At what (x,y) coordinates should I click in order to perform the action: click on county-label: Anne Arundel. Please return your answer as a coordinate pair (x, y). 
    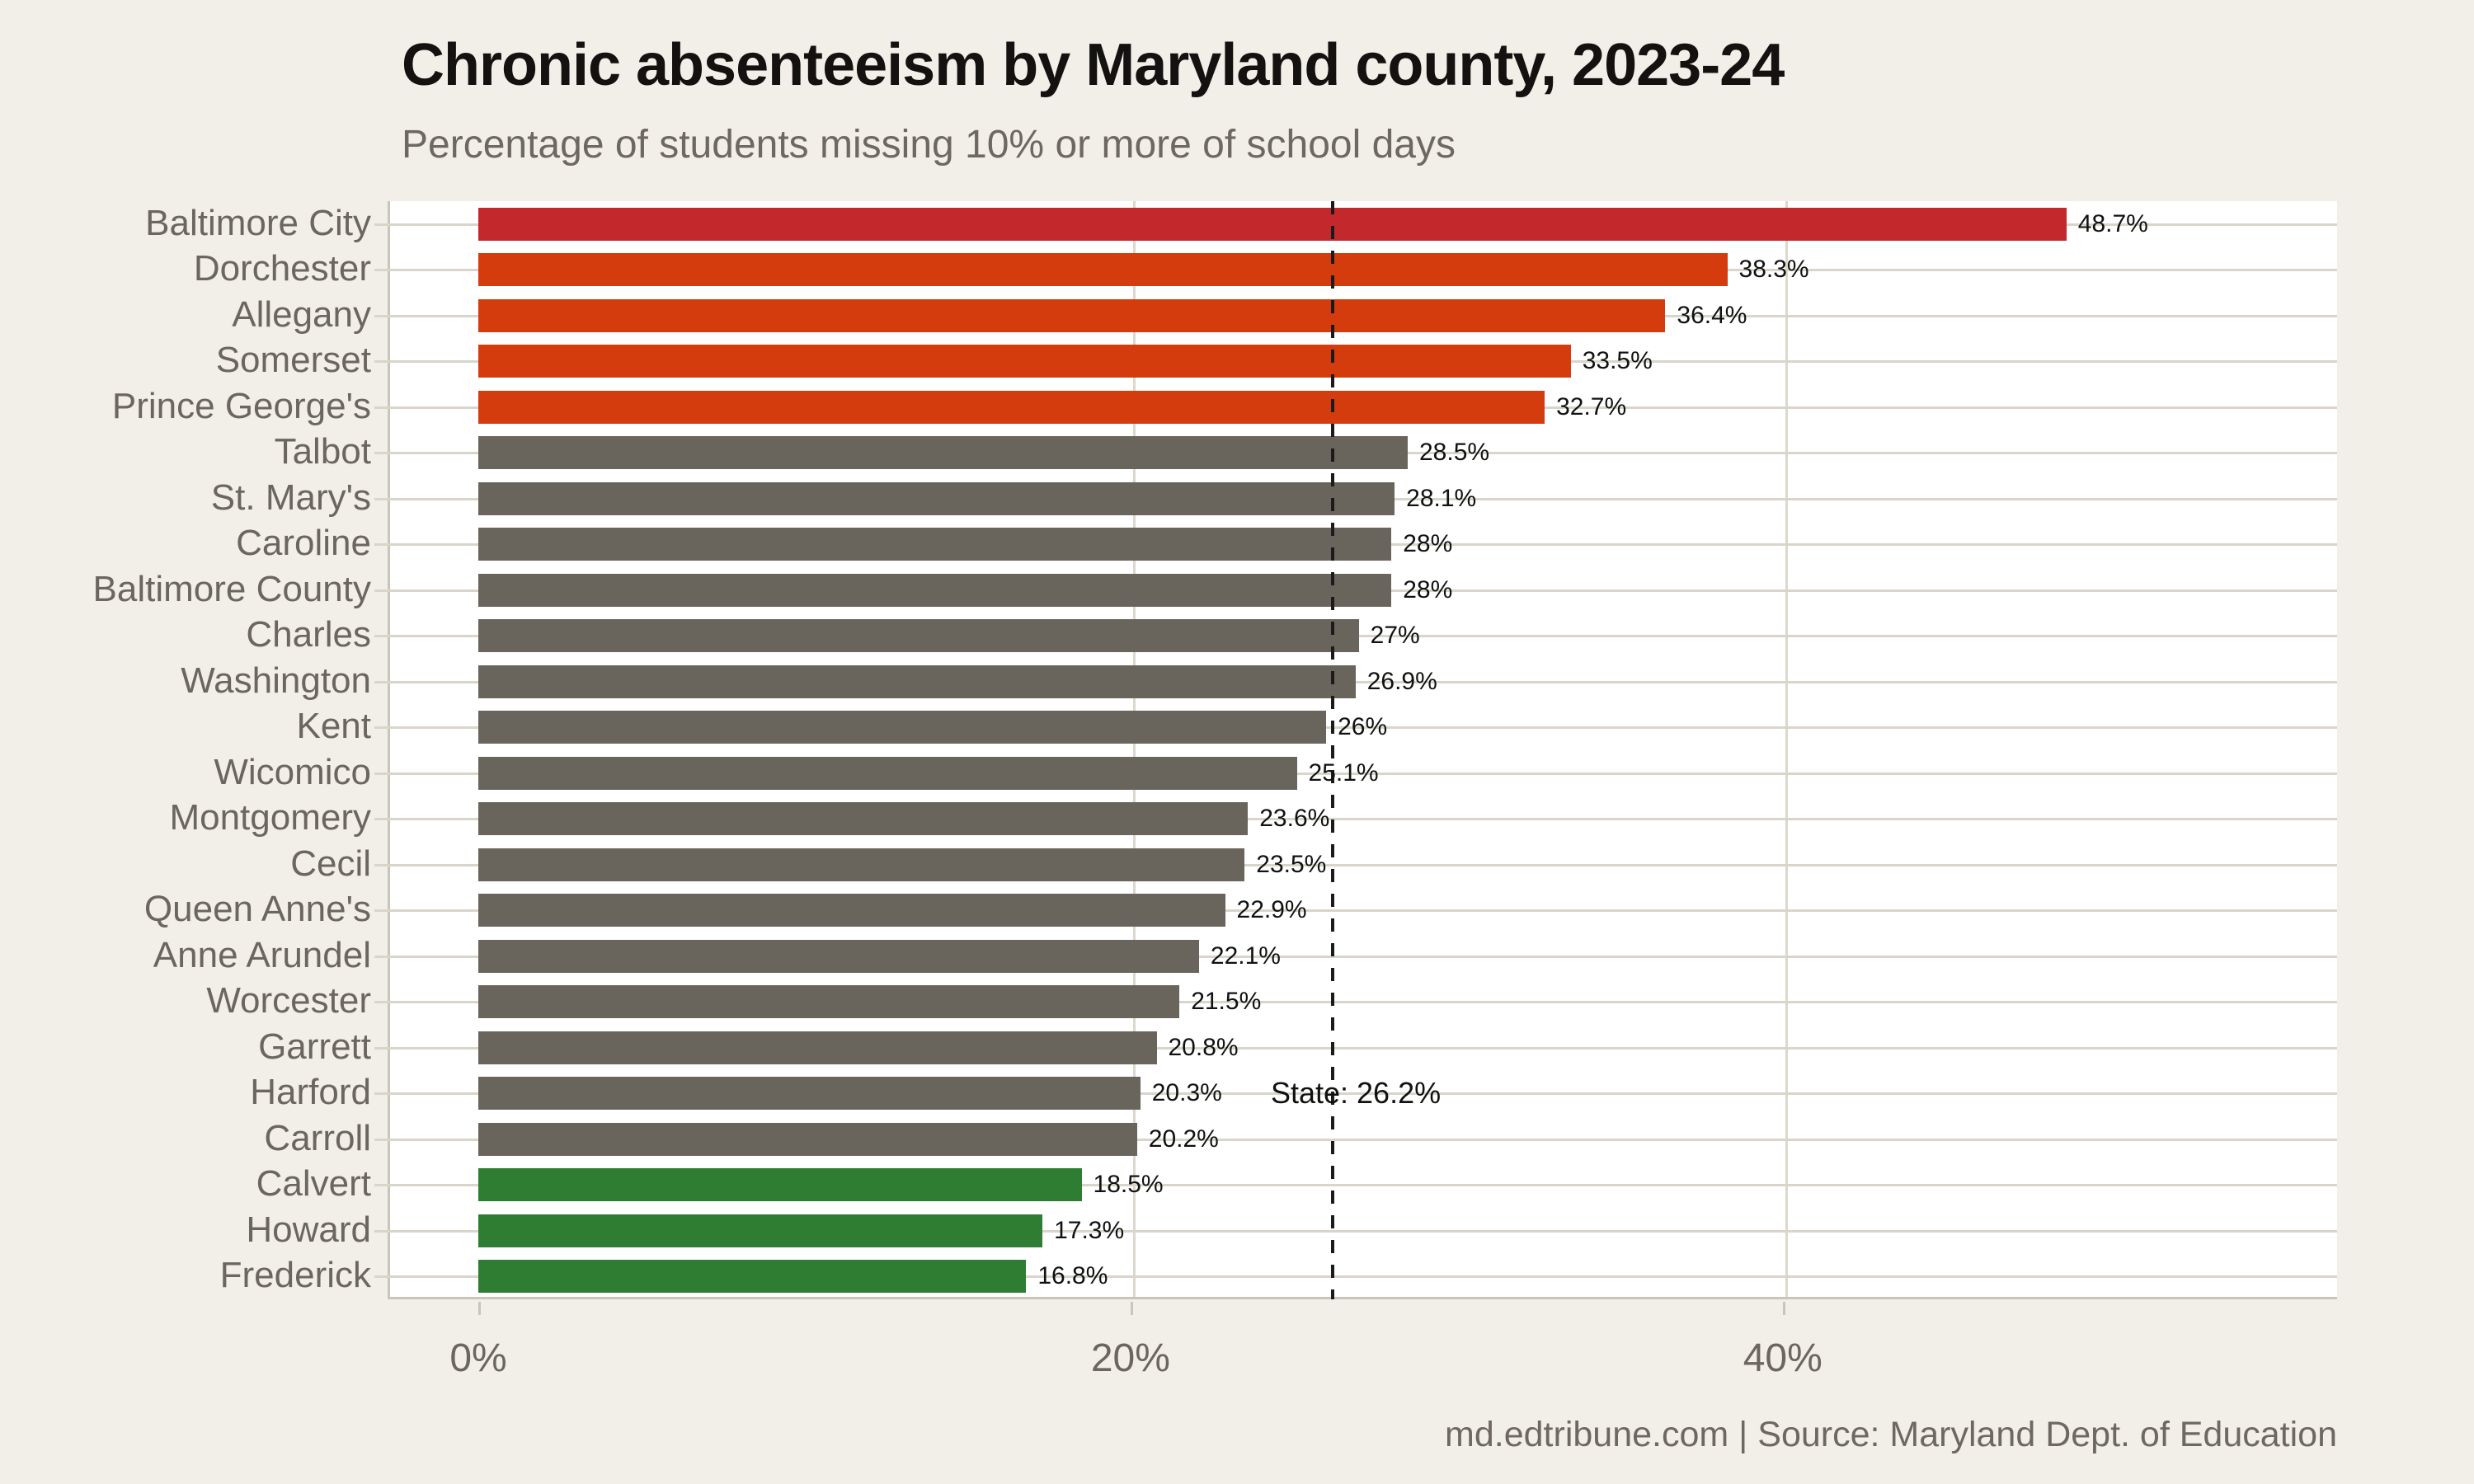
    Looking at the image, I should click on (262, 955).